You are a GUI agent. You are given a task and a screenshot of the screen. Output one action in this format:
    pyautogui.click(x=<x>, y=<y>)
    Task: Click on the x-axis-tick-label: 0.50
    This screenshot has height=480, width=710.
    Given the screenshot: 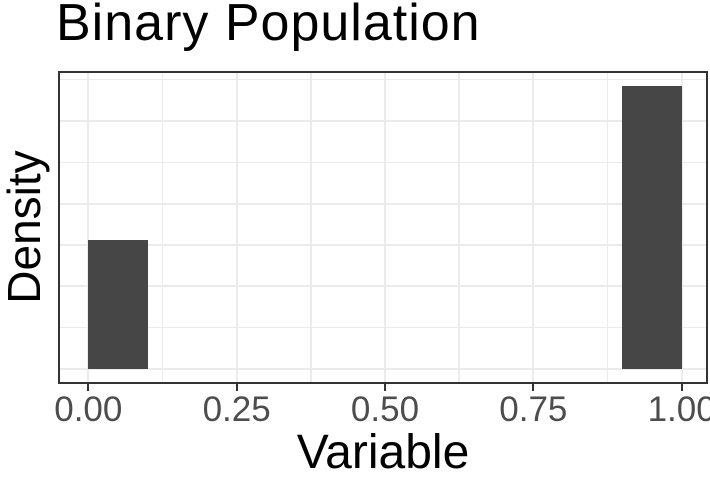 What is the action you would take?
    pyautogui.click(x=385, y=409)
    